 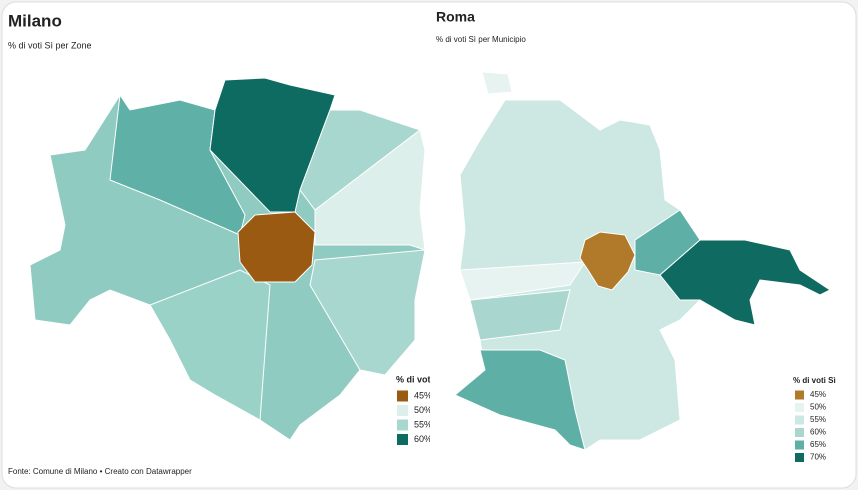 I want to click on legend-label: 70%, so click(x=818, y=457).